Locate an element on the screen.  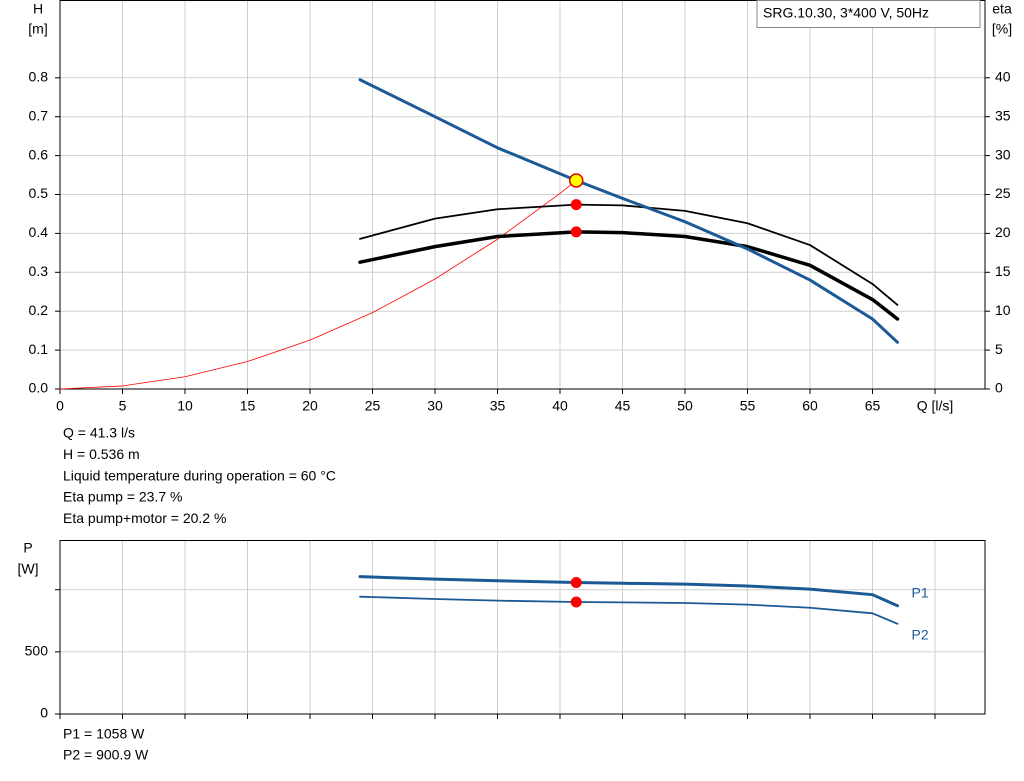
x-tick-label: 5 is located at coordinates (123, 406).